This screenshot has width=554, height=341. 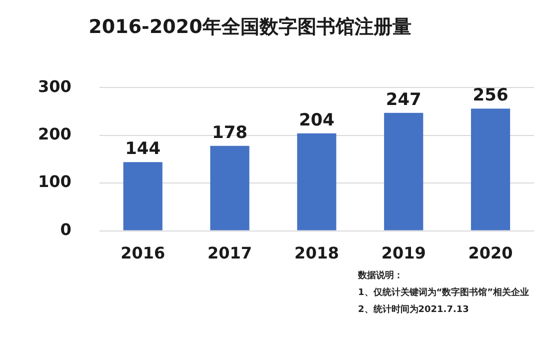 I want to click on text: 2、统计时间为2021.7.13, so click(x=414, y=310).